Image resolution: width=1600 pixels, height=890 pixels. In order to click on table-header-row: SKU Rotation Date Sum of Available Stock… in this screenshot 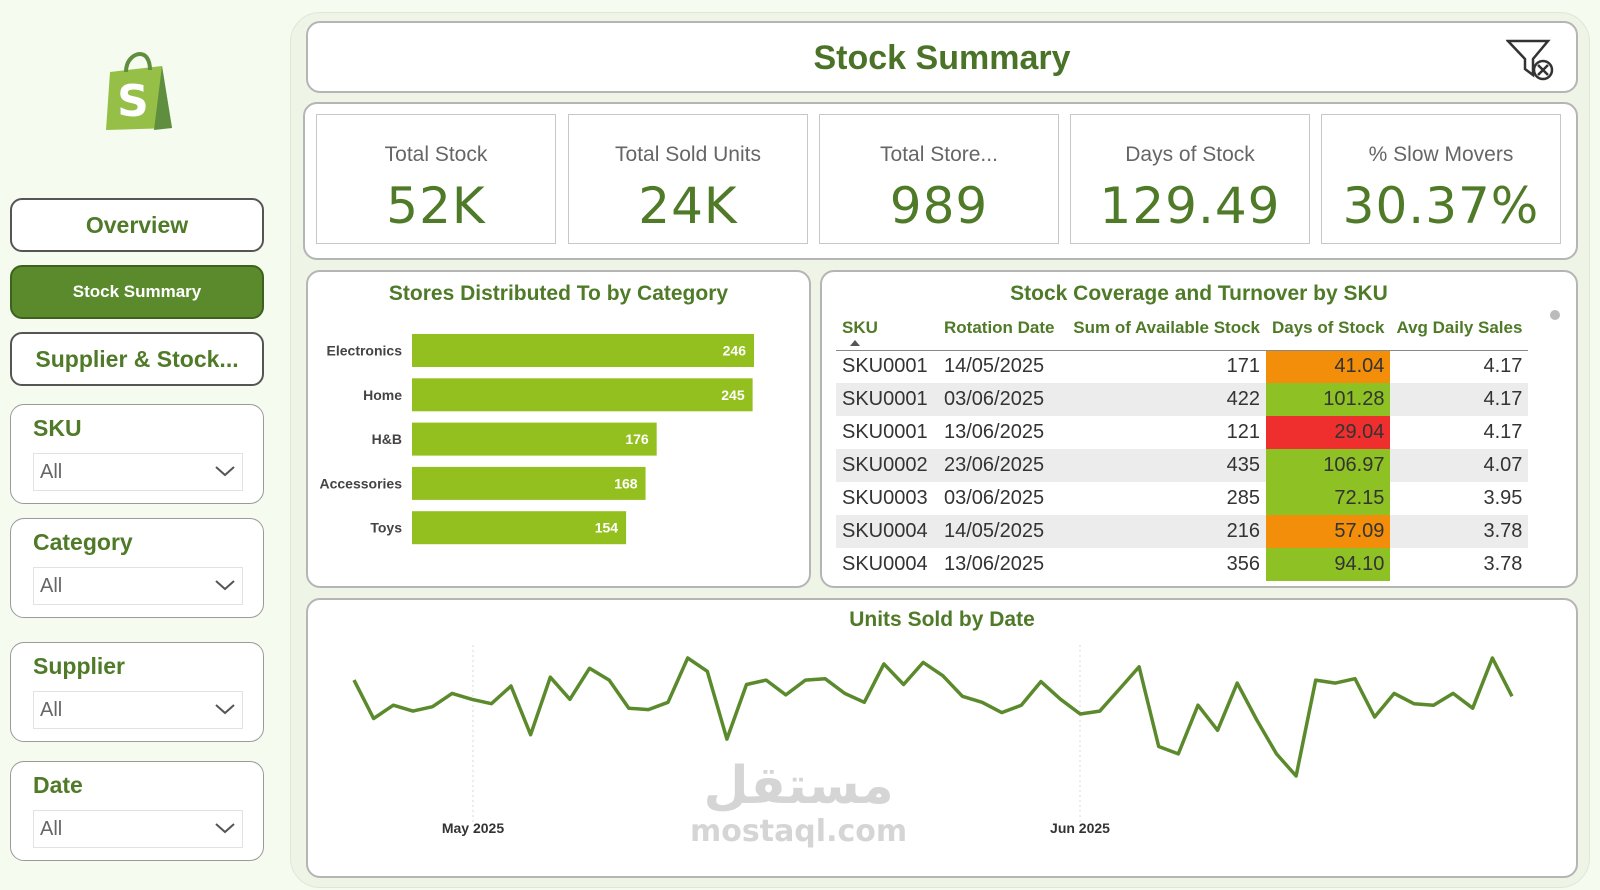, I will do `click(1182, 332)`.